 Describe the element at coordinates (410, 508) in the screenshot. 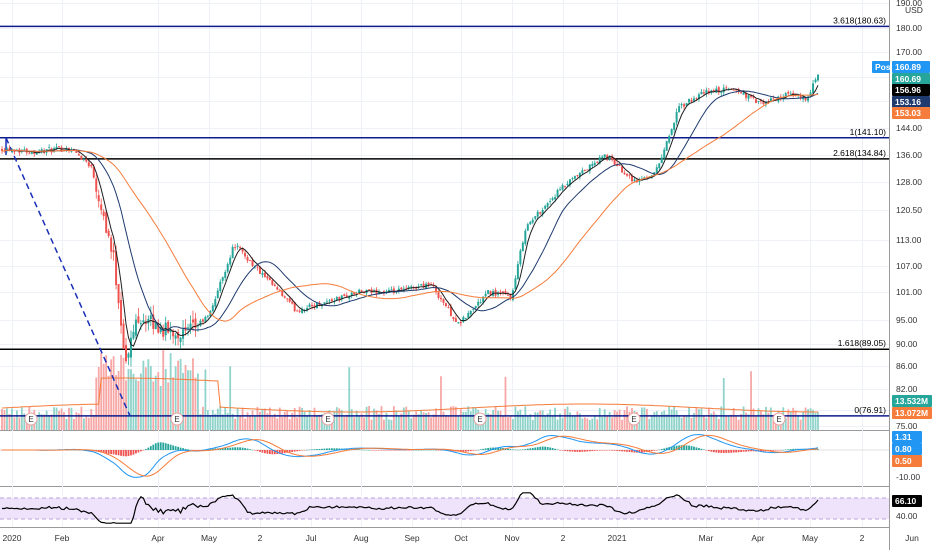

I see `rsi-line` at that location.